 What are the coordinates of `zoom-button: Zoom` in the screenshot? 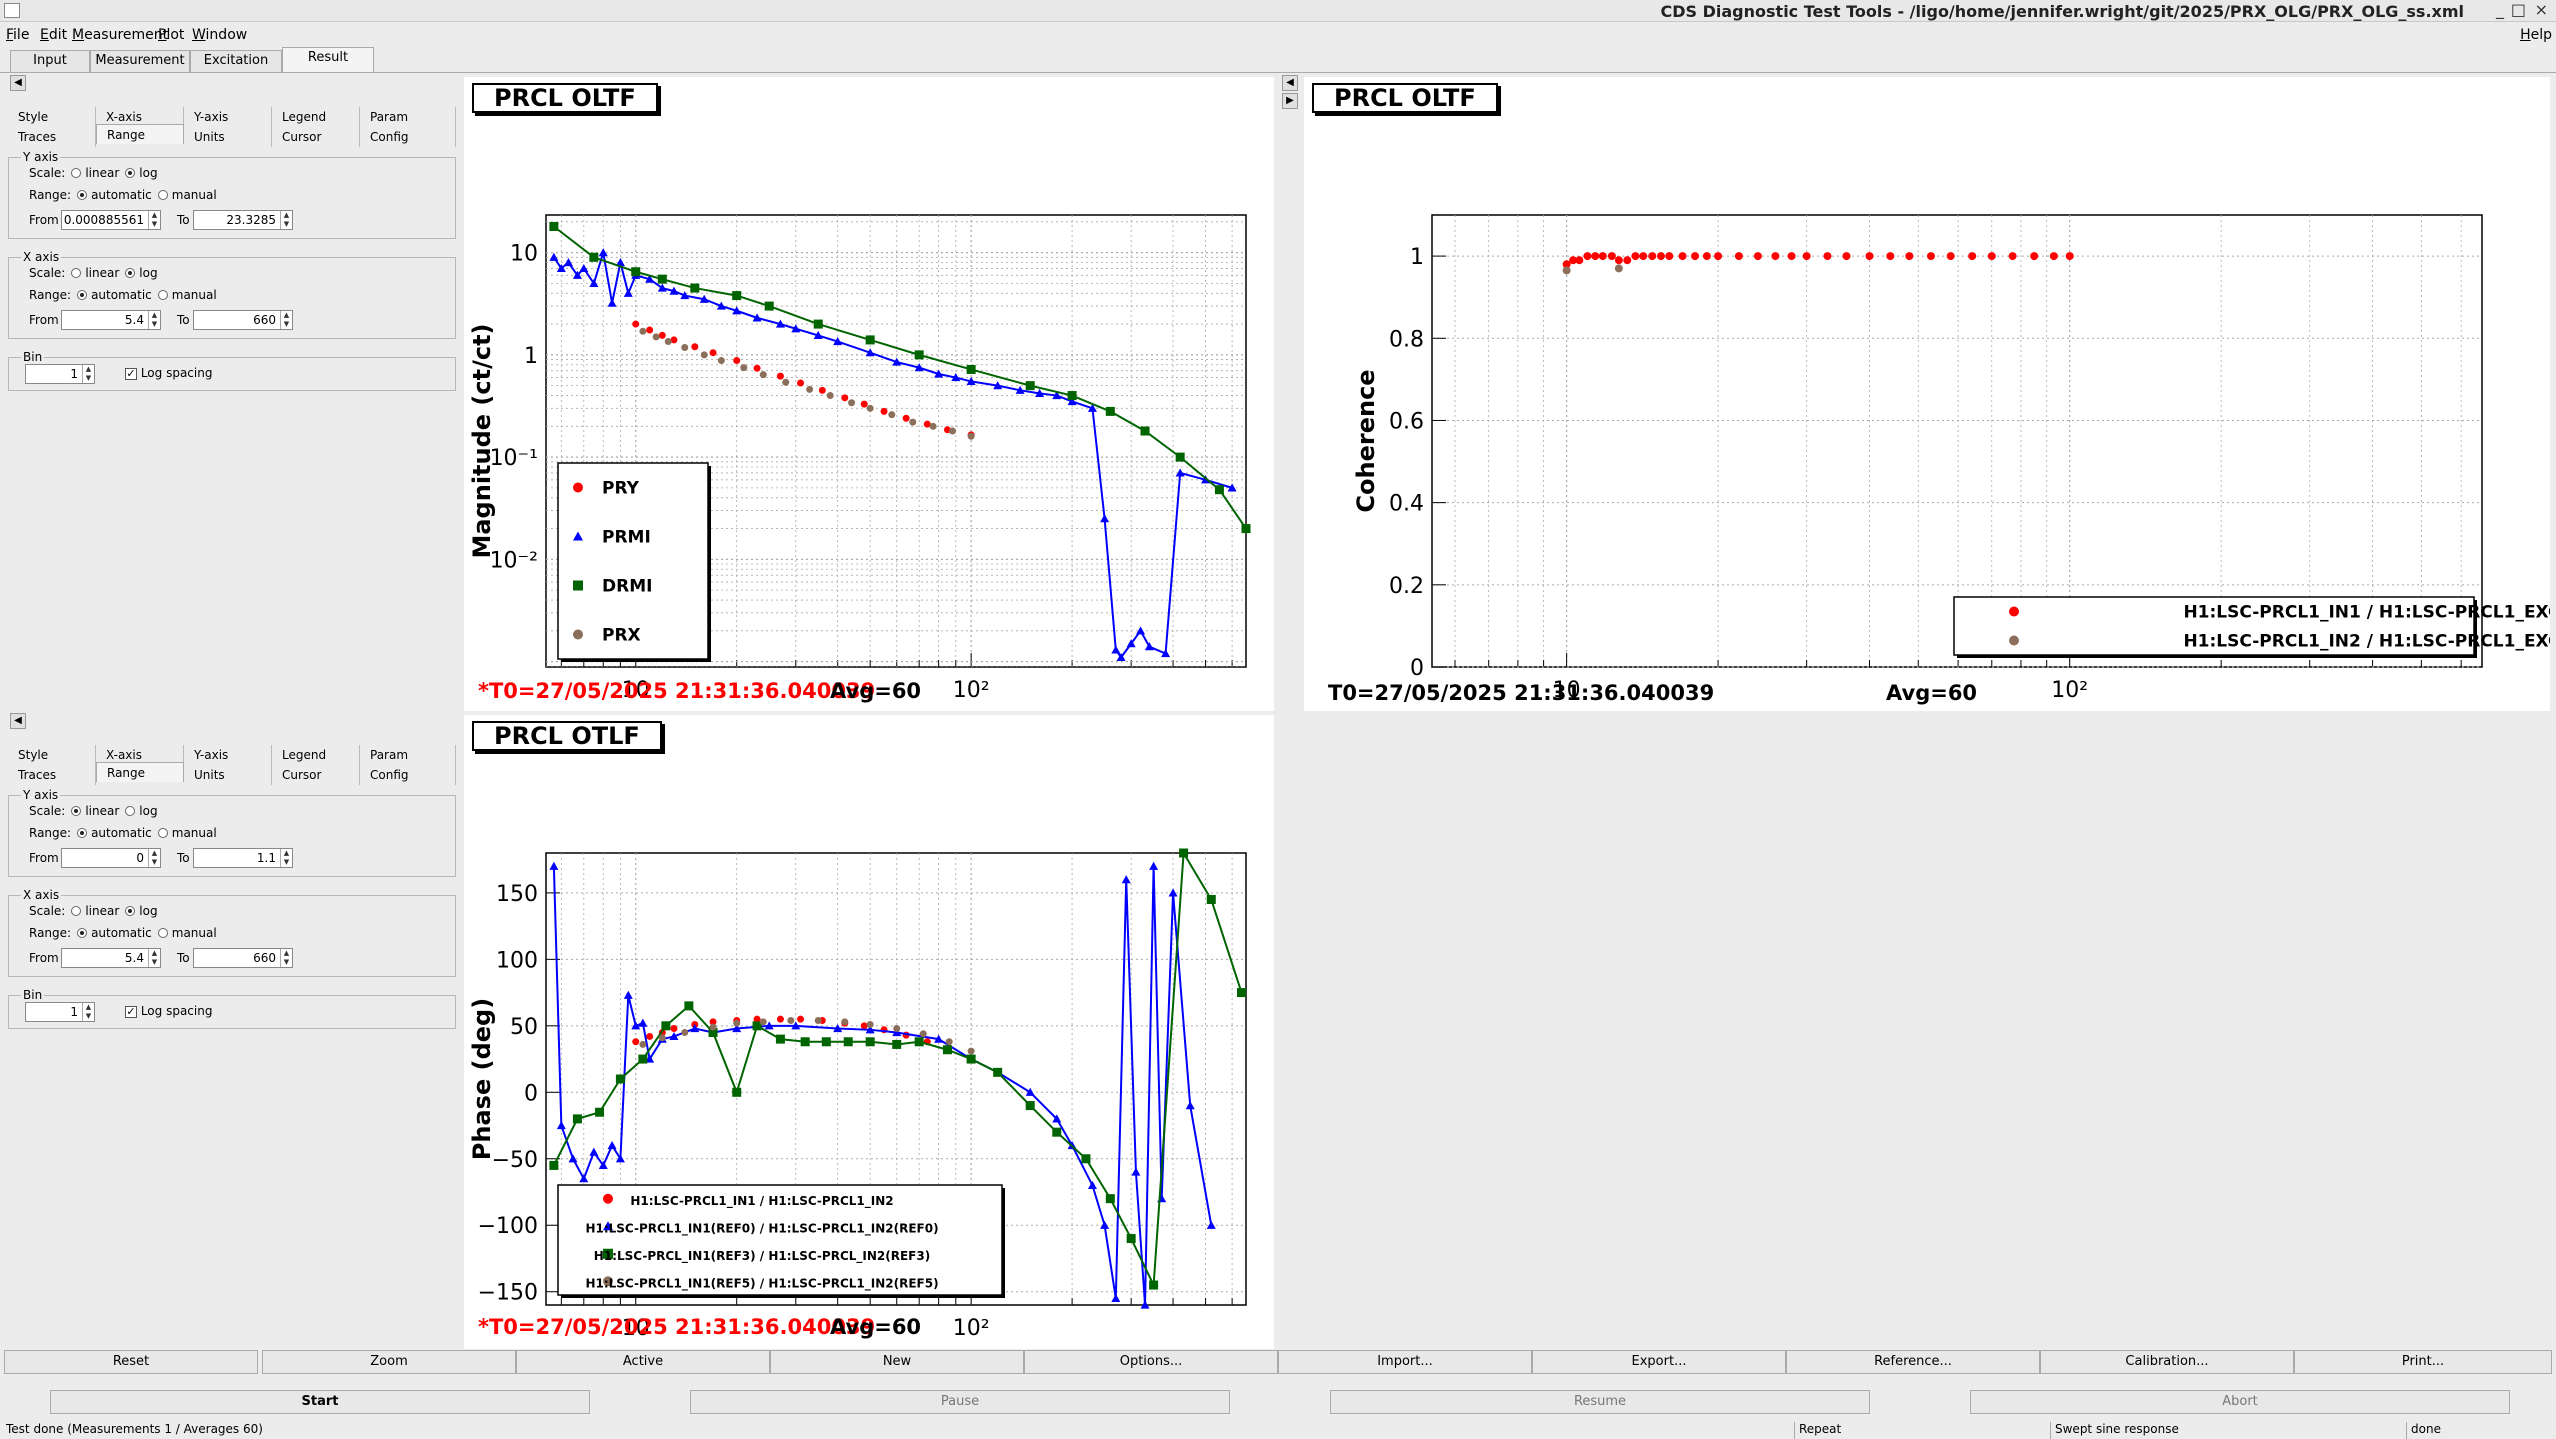 It's located at (389, 1362).